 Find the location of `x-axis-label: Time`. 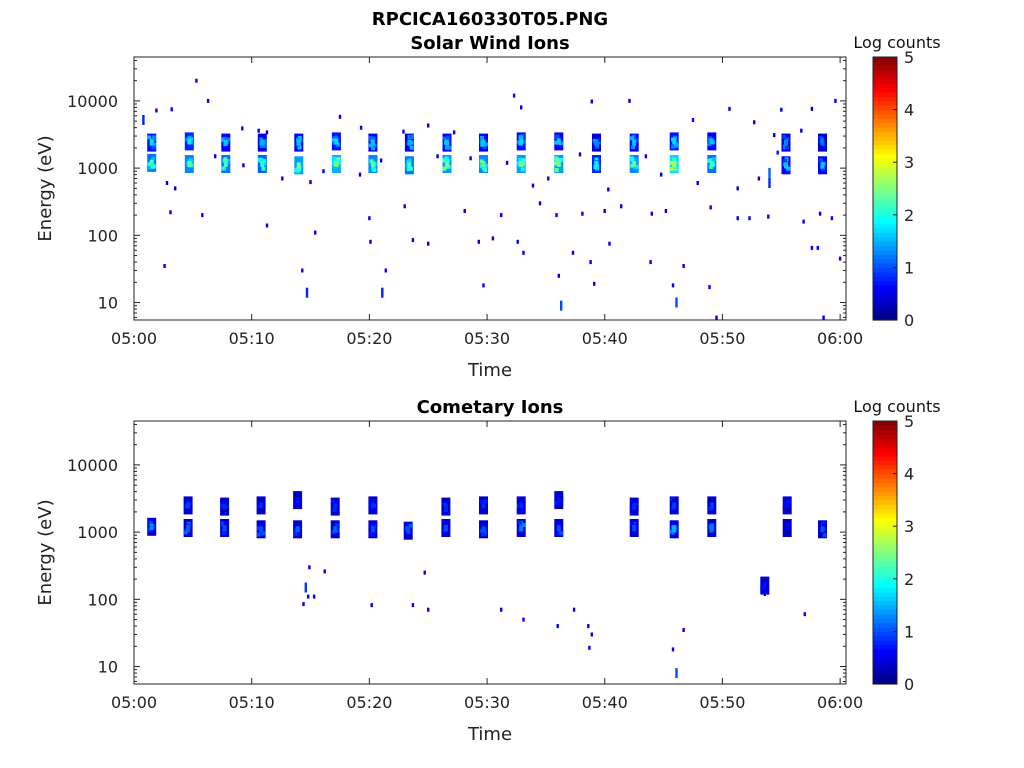

x-axis-label: Time is located at coordinates (489, 734).